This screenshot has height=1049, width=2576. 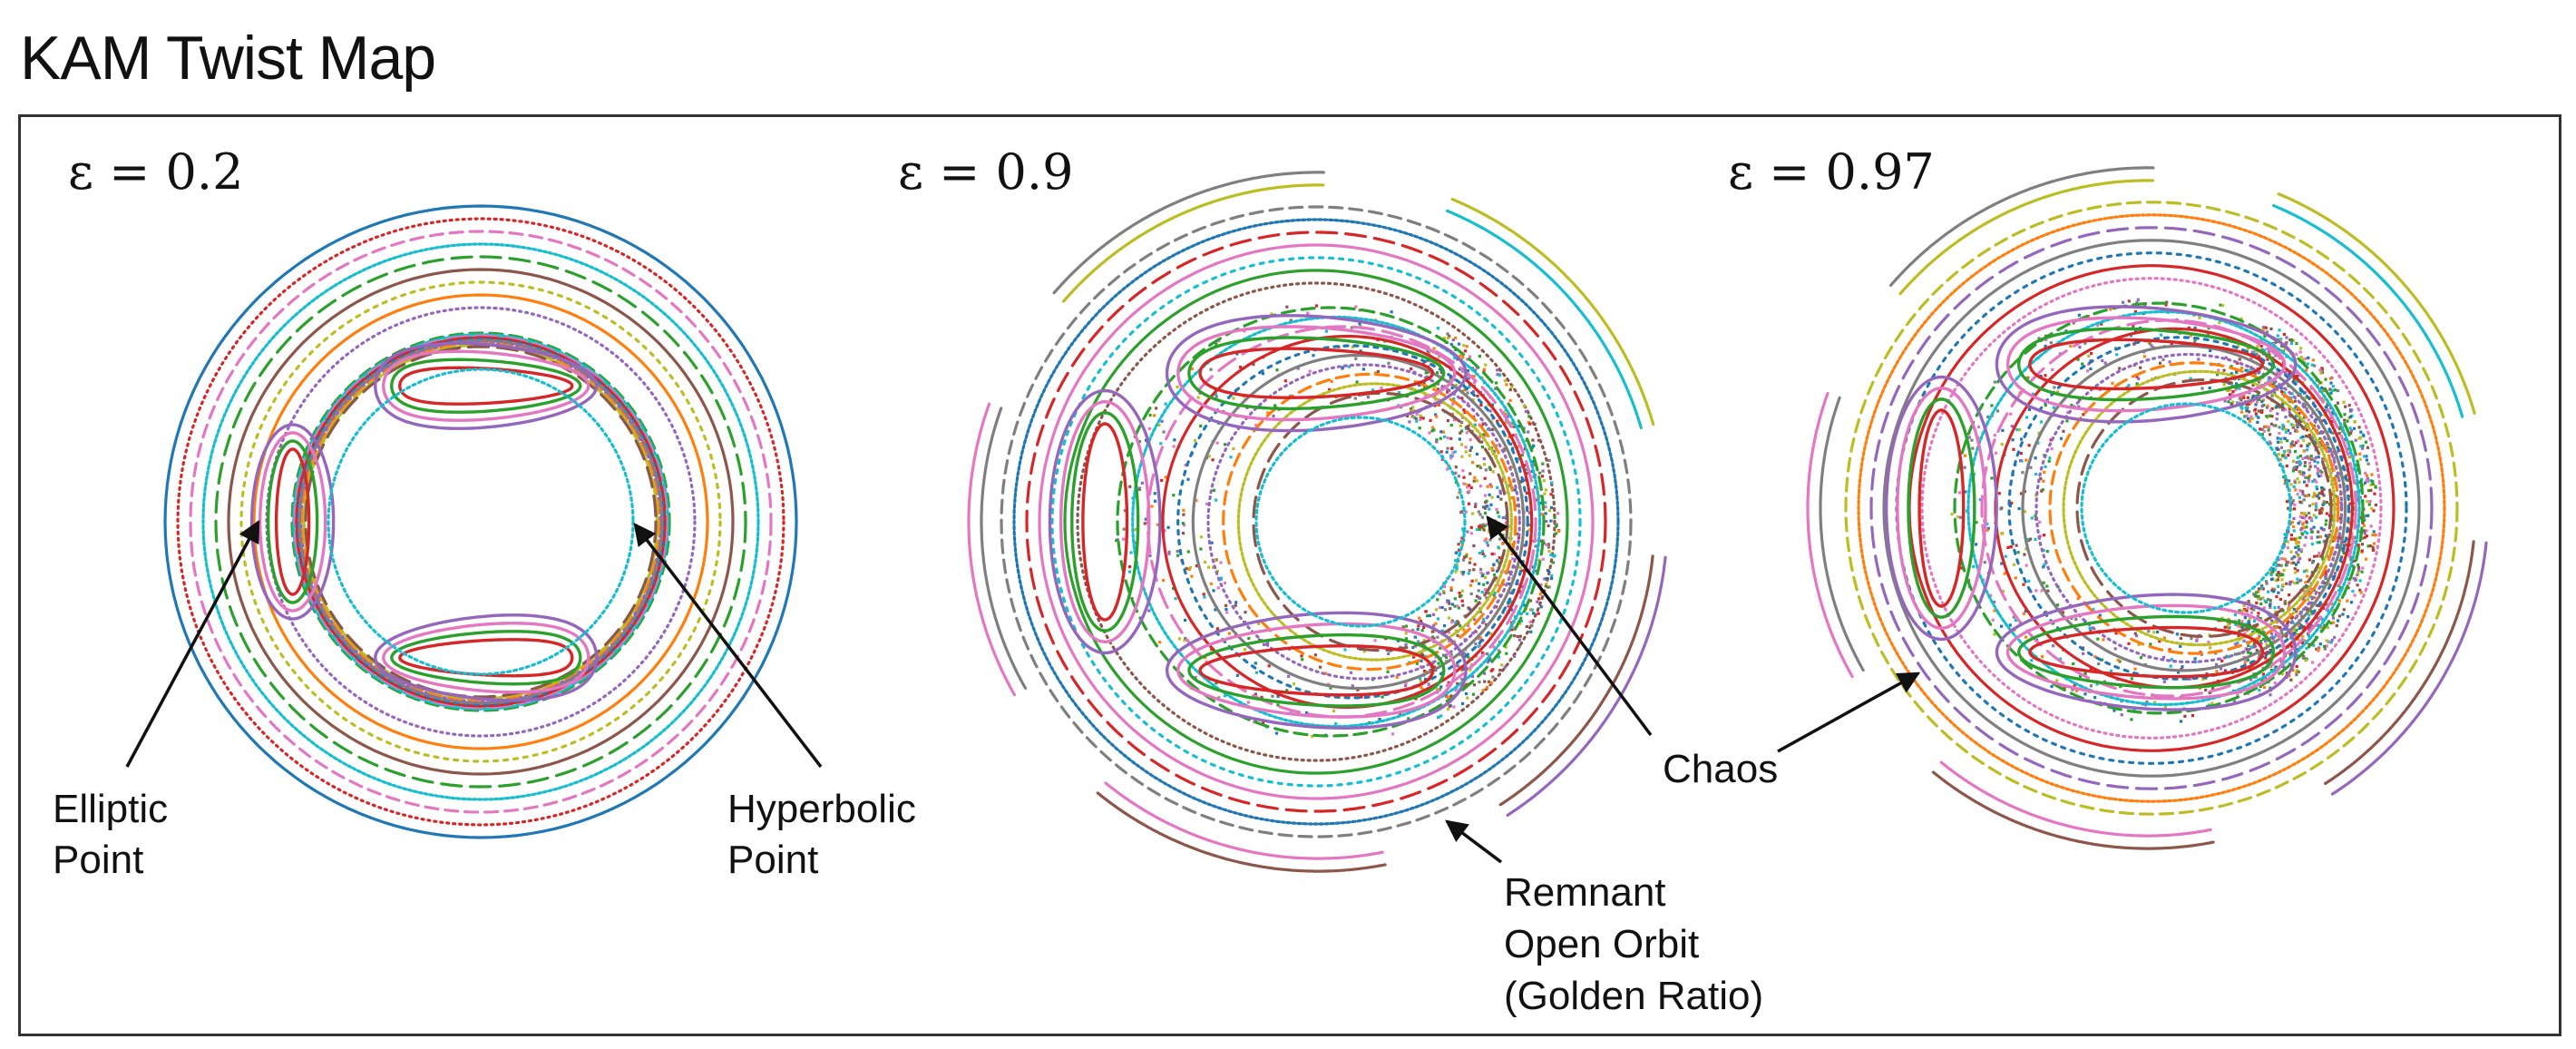 What do you see at coordinates (1831, 172) in the screenshot?
I see `epsilon-label-3: ε = 0.97` at bounding box center [1831, 172].